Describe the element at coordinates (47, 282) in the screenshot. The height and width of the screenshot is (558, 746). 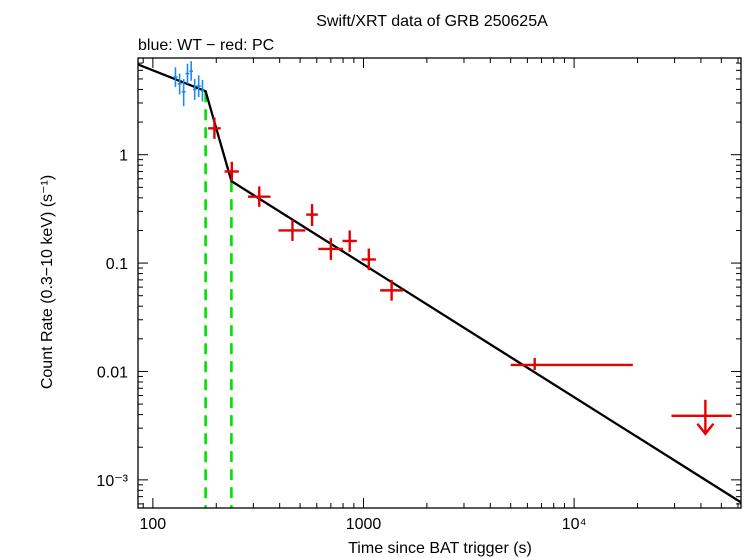
I see `y-axis-label: Count Rate (0.3−10 keV) (s⁻¹)` at that location.